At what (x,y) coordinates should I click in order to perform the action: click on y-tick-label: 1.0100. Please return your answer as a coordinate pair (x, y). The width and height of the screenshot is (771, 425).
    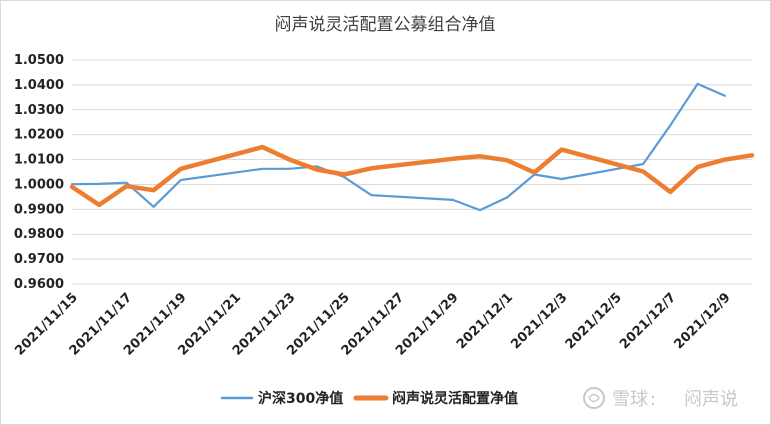
    Looking at the image, I should click on (39, 160).